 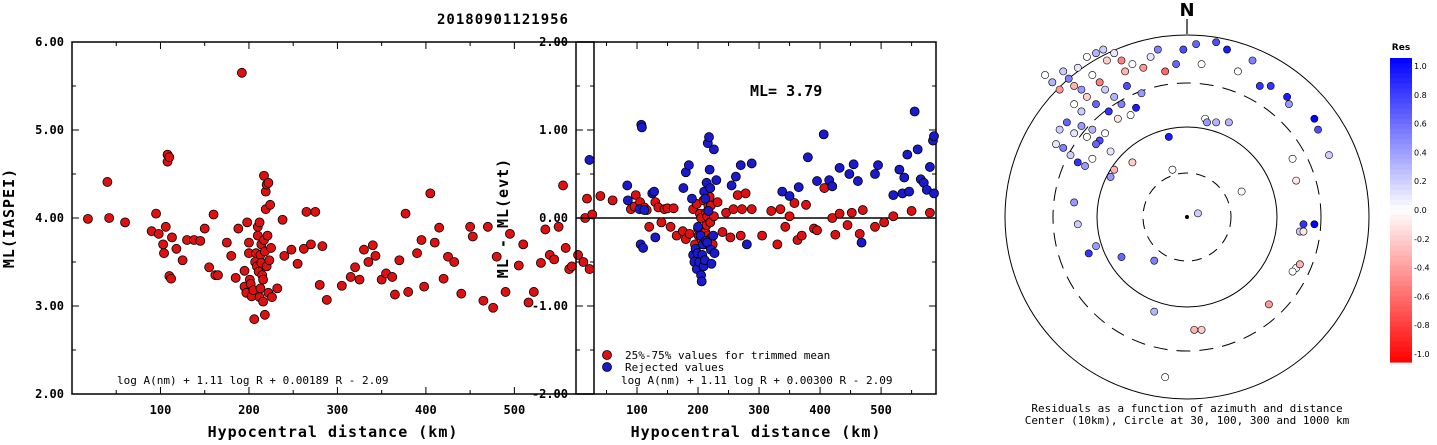 I want to click on colorbar-title: Res, so click(x=1401, y=48).